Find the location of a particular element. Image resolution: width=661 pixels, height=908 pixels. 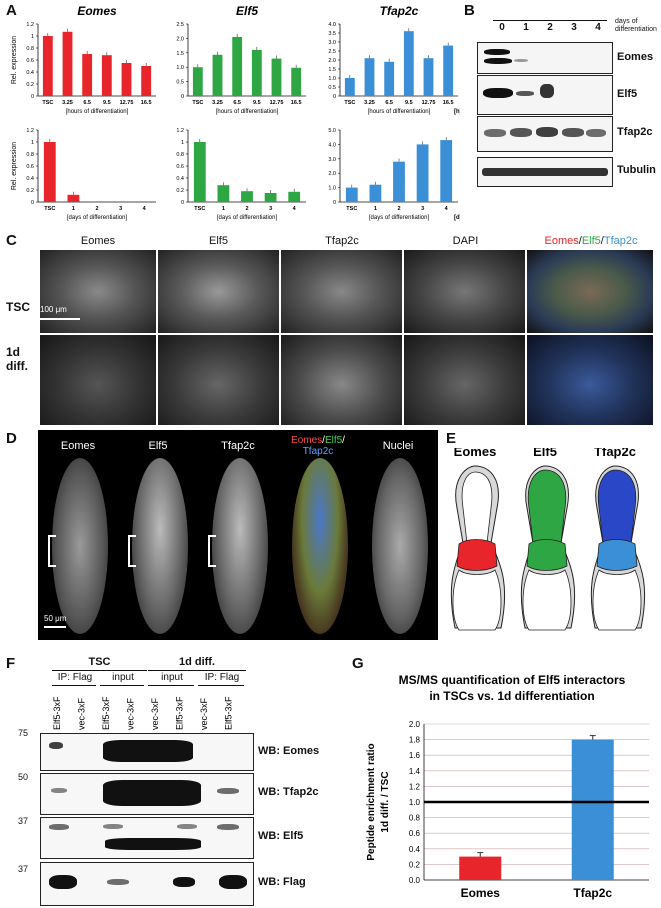

blot-elf5 is located at coordinates (545, 95).